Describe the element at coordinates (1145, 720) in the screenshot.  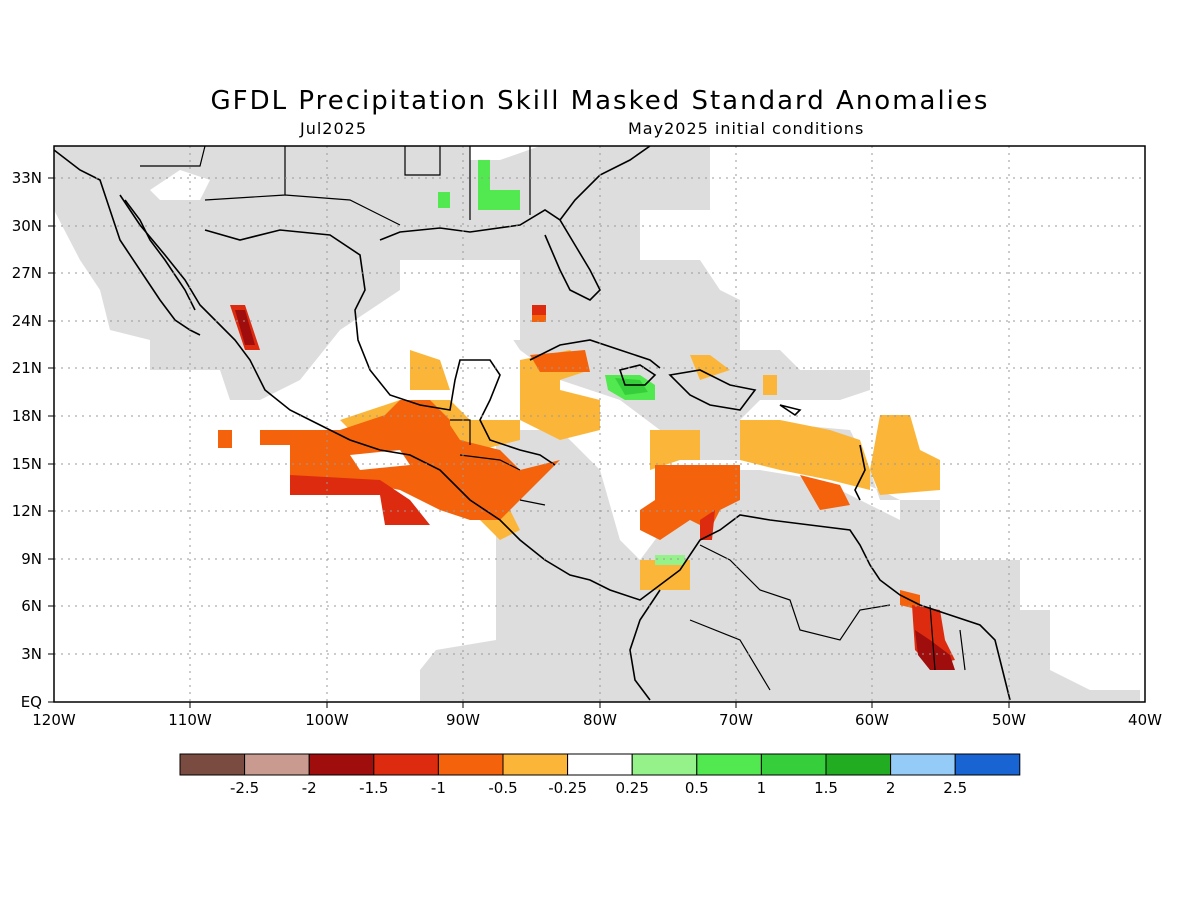
I see `lon-label: 40W` at that location.